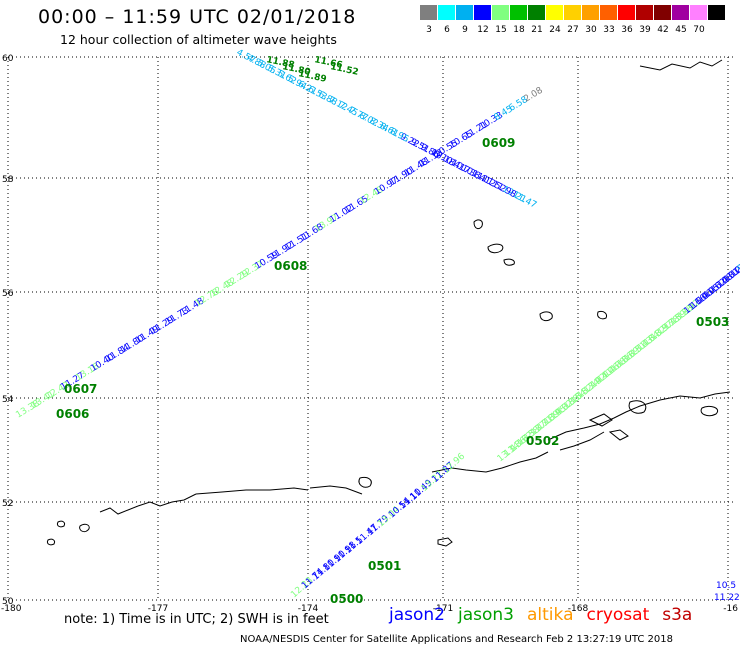 The image size is (740, 650). I want to click on wave-height-label: 11.52, so click(344, 70).